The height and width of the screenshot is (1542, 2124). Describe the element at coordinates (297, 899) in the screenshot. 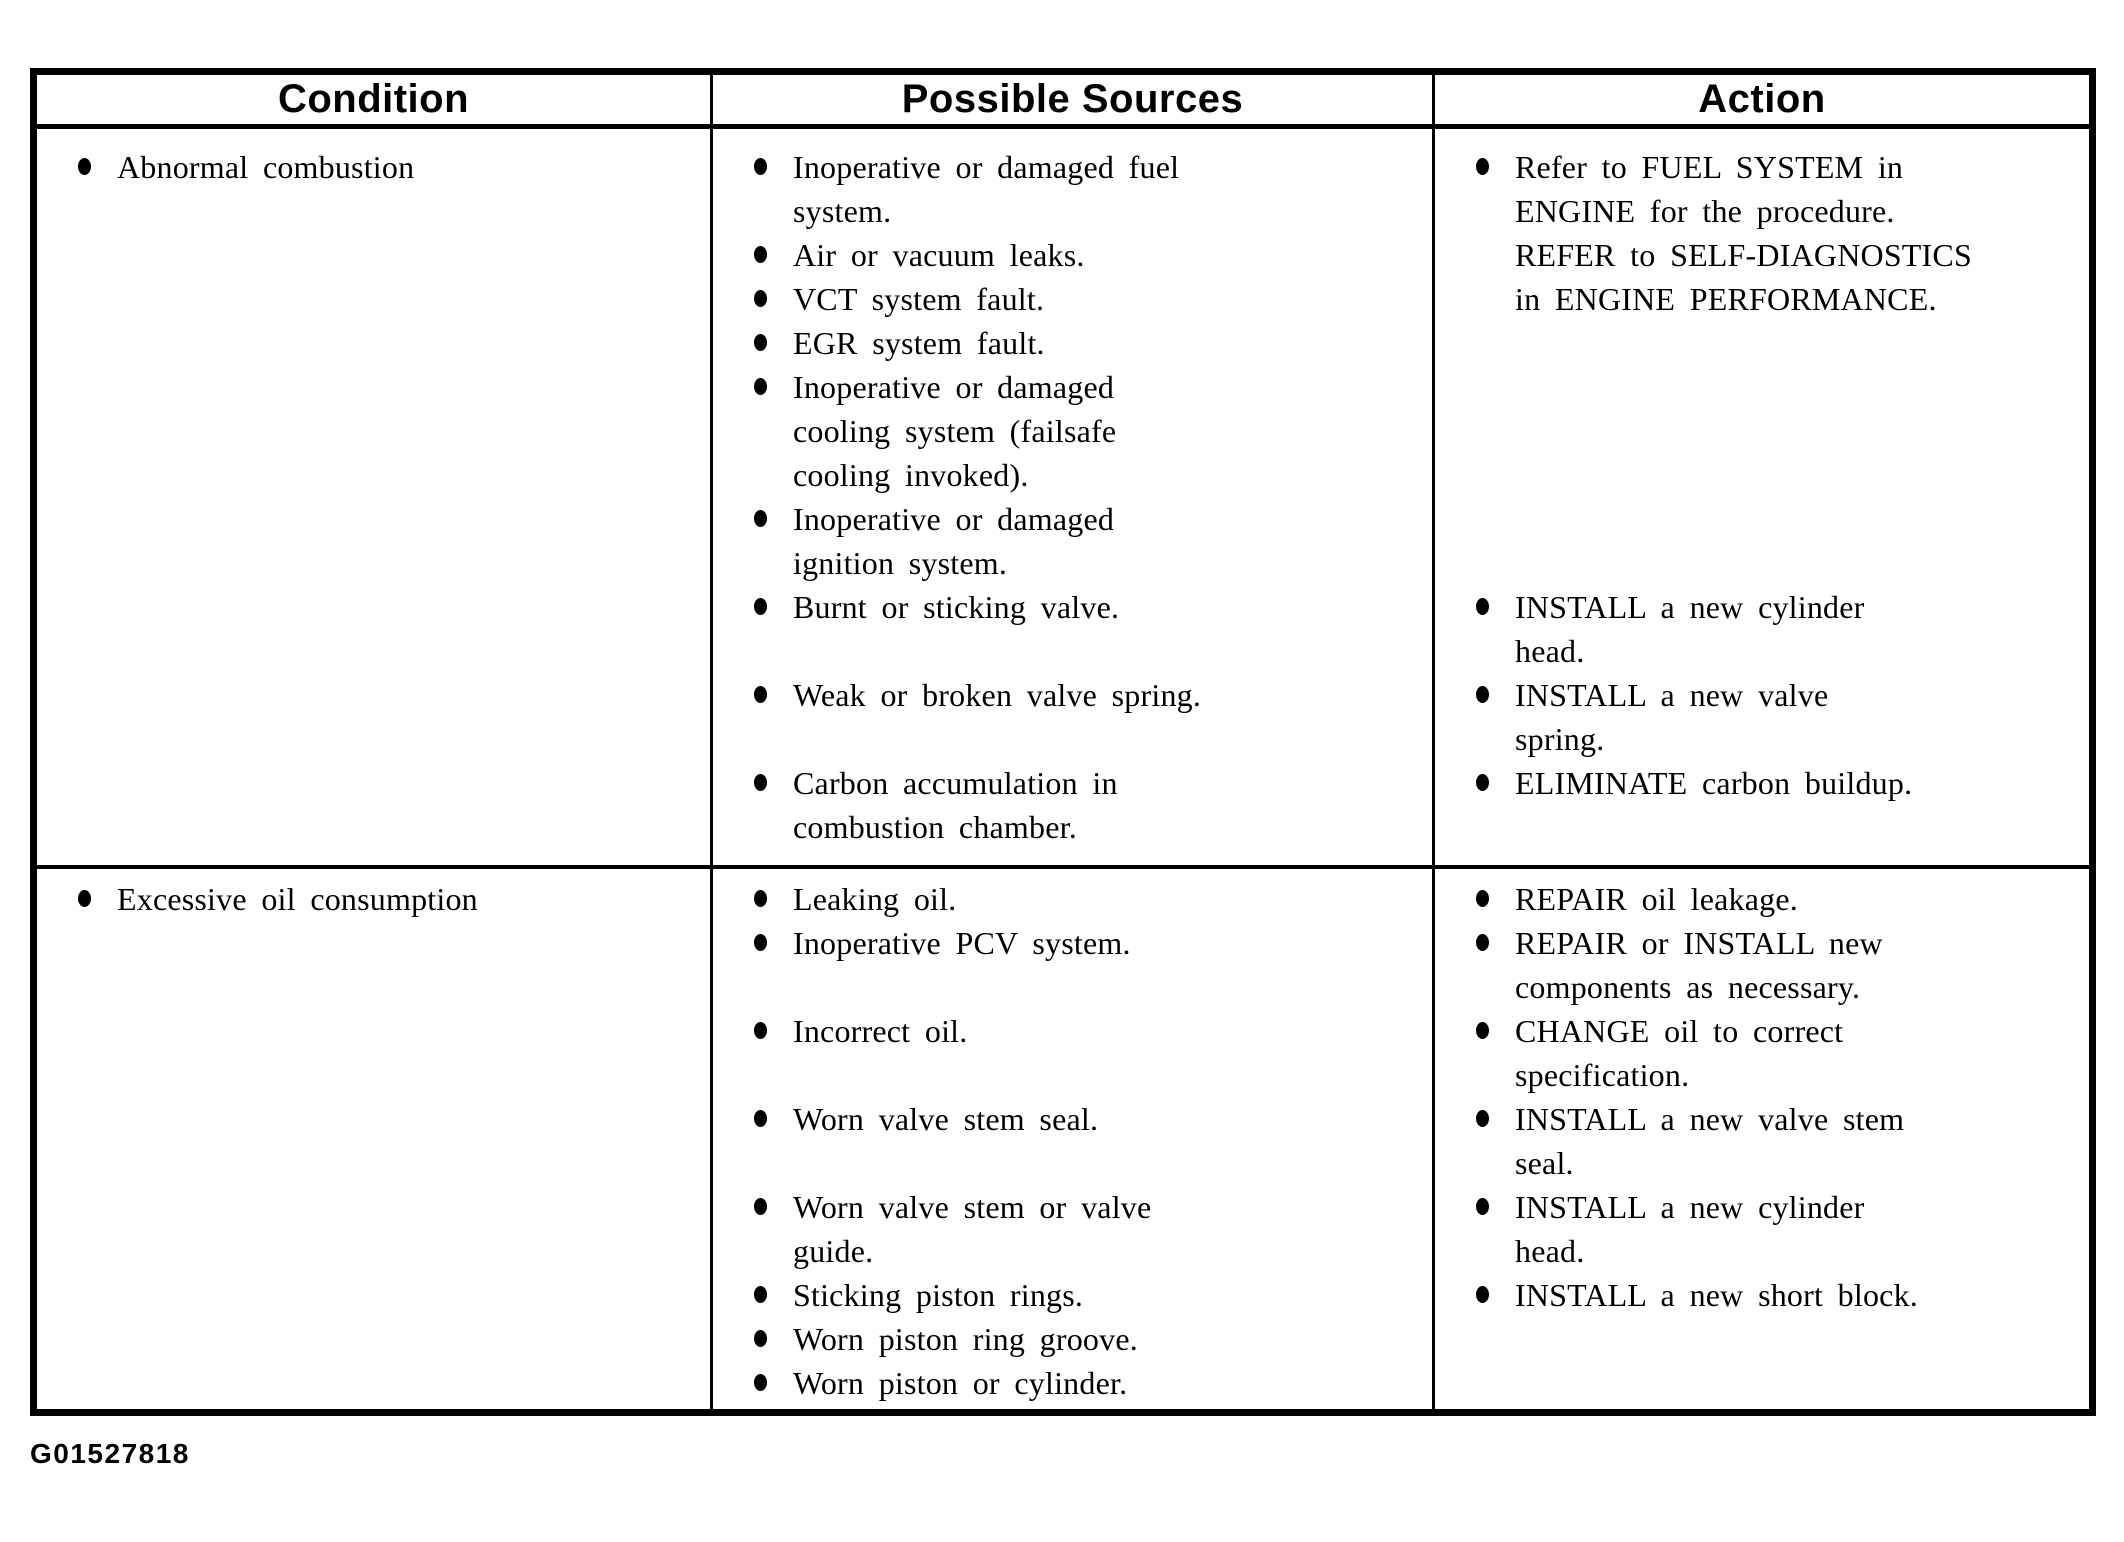

I see `condition-text: Excessive oil consumption` at that location.